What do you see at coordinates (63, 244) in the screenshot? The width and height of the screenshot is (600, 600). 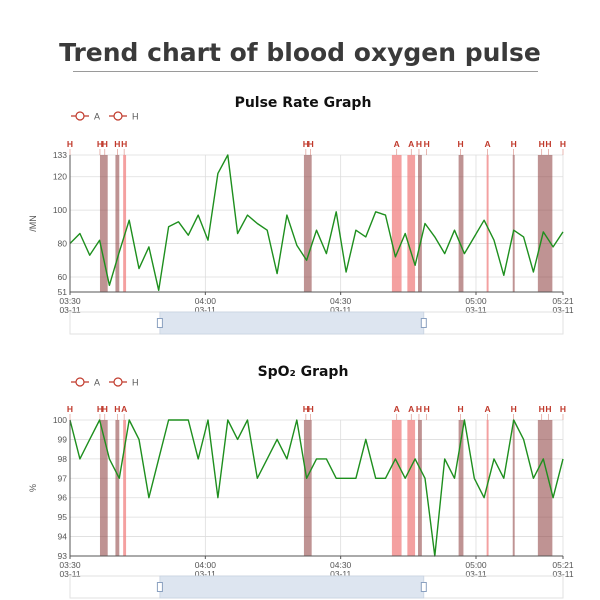 I see `y-tick-label: 80` at bounding box center [63, 244].